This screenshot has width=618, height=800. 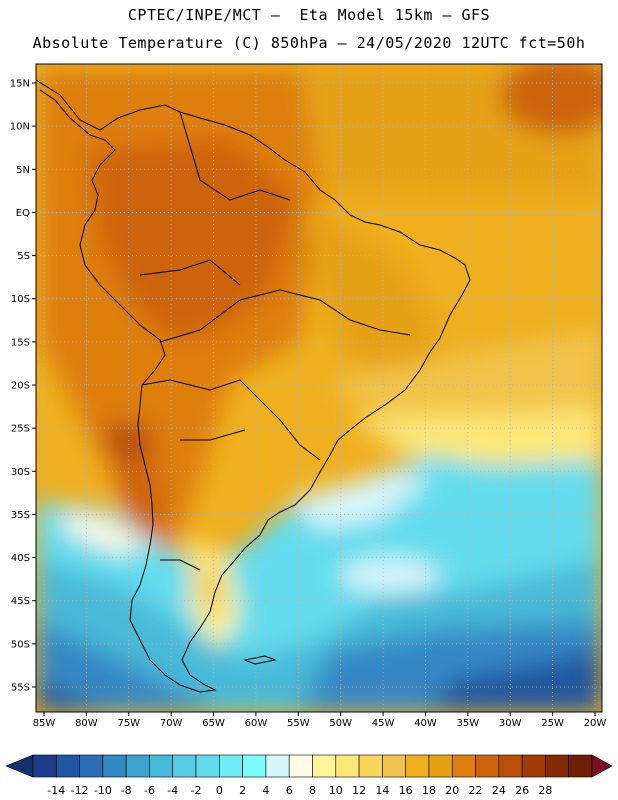 I want to click on lon-tick-label: 20W, so click(x=595, y=723).